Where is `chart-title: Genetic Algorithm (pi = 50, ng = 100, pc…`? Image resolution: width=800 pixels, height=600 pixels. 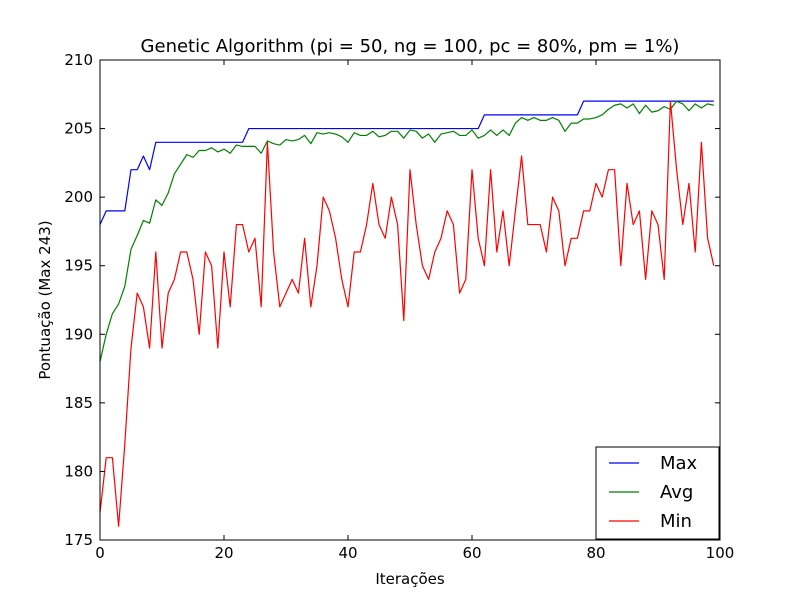 chart-title: Genetic Algorithm (pi = 50, ng = 100, pc… is located at coordinates (410, 46).